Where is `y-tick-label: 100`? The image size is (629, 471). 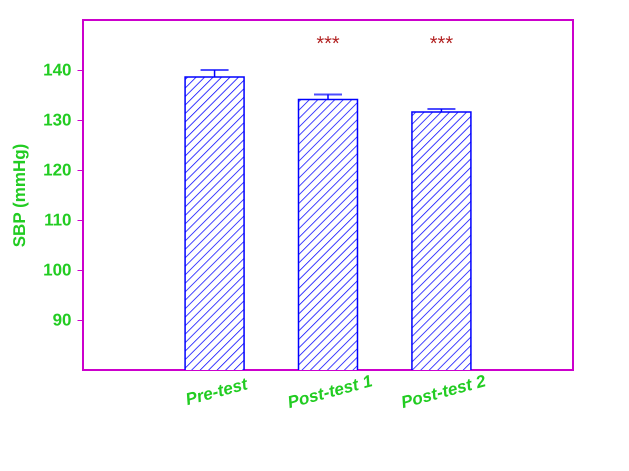
y-tick-label: 100 is located at coordinates (57, 270).